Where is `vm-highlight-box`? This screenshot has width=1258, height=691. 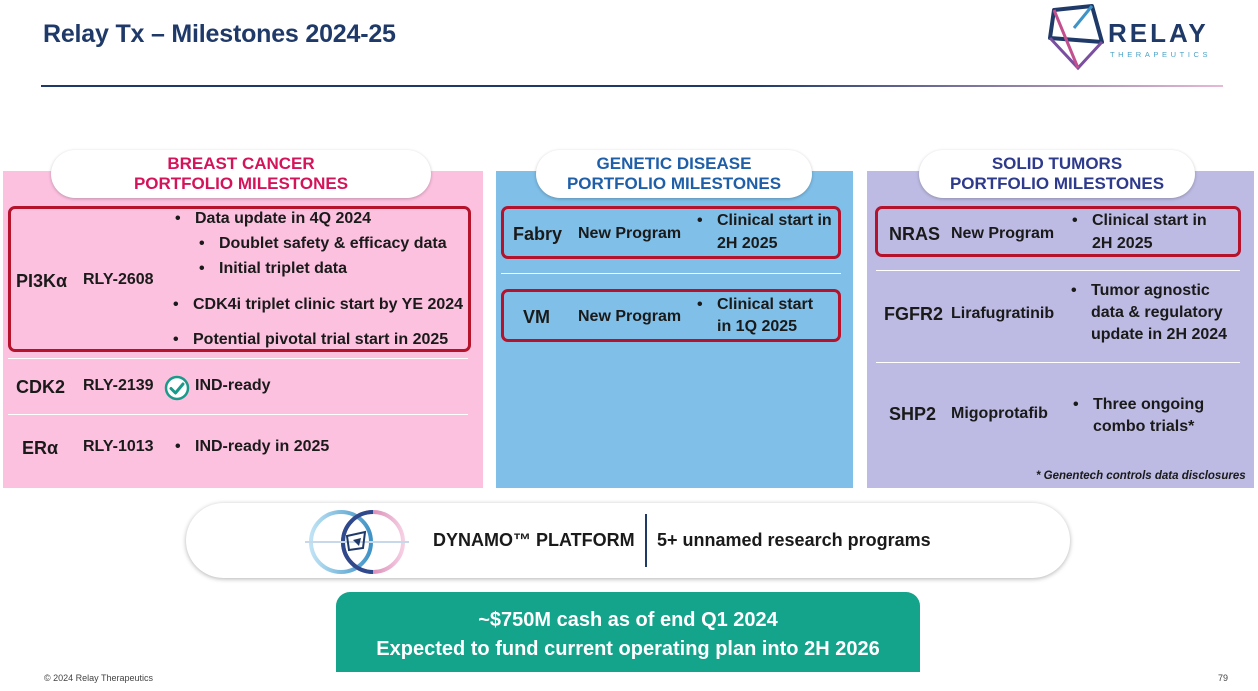 vm-highlight-box is located at coordinates (671, 315).